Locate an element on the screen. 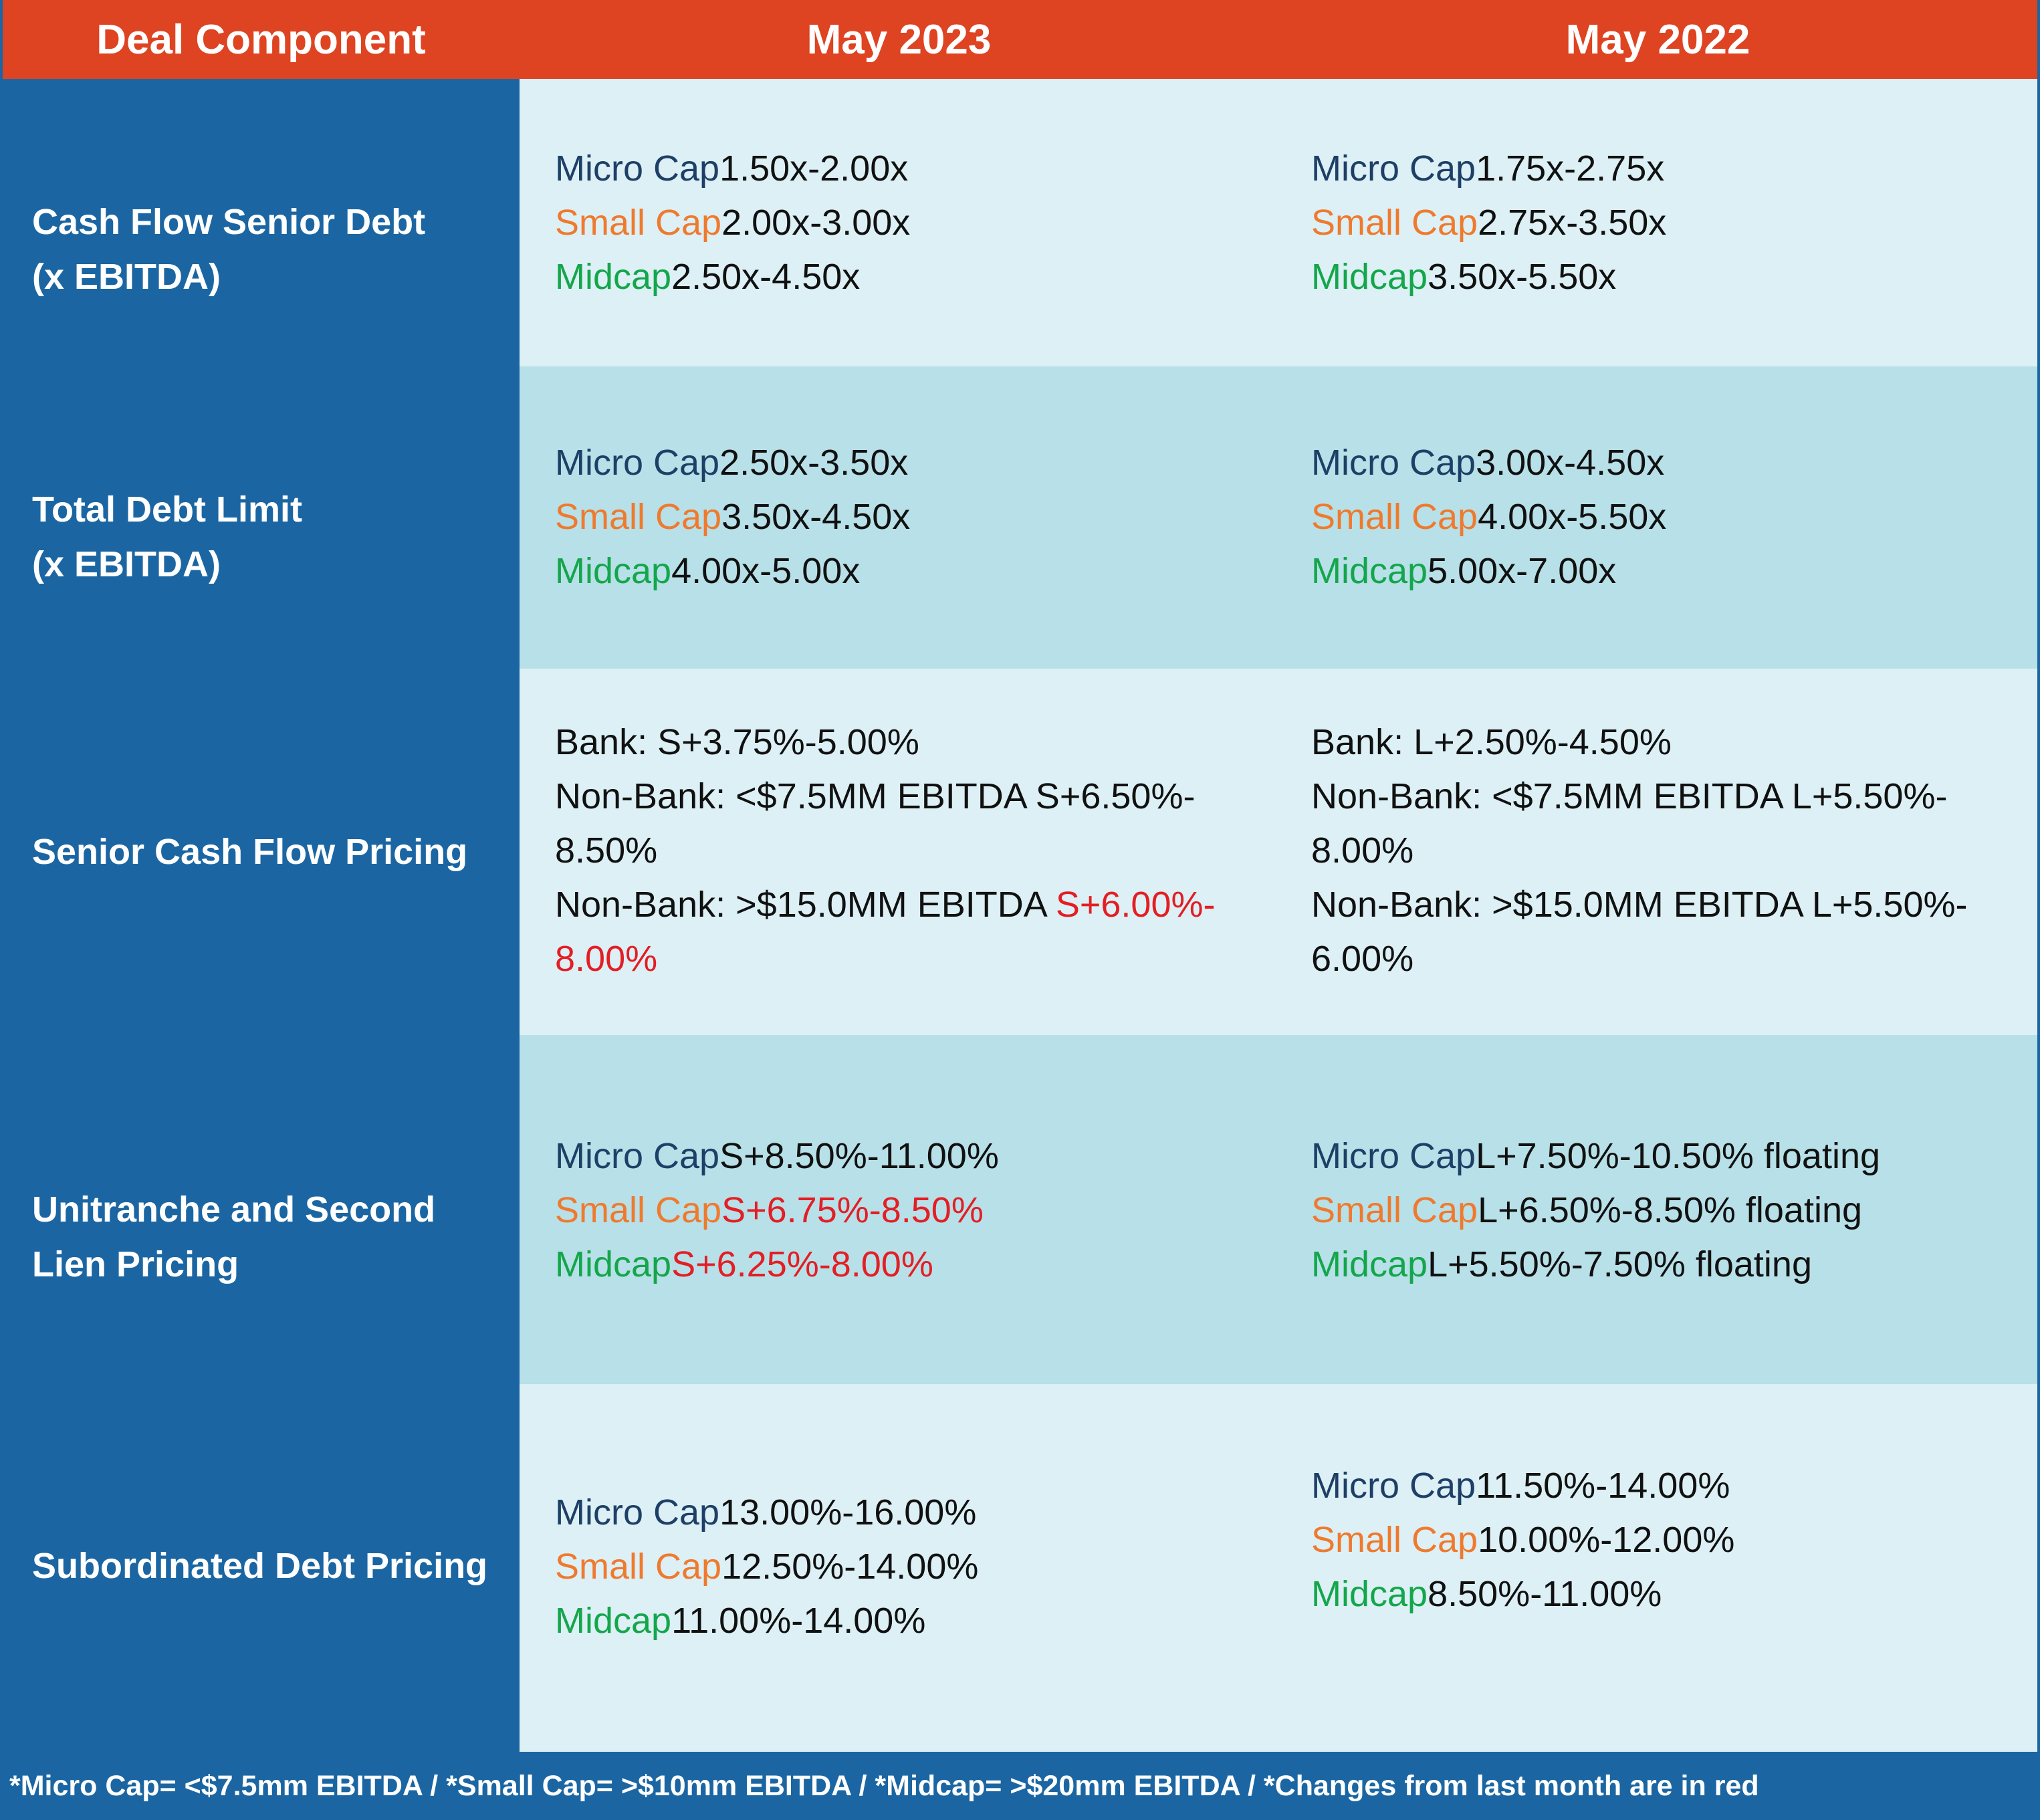  header-may-2023: May 2023 is located at coordinates (899, 39).